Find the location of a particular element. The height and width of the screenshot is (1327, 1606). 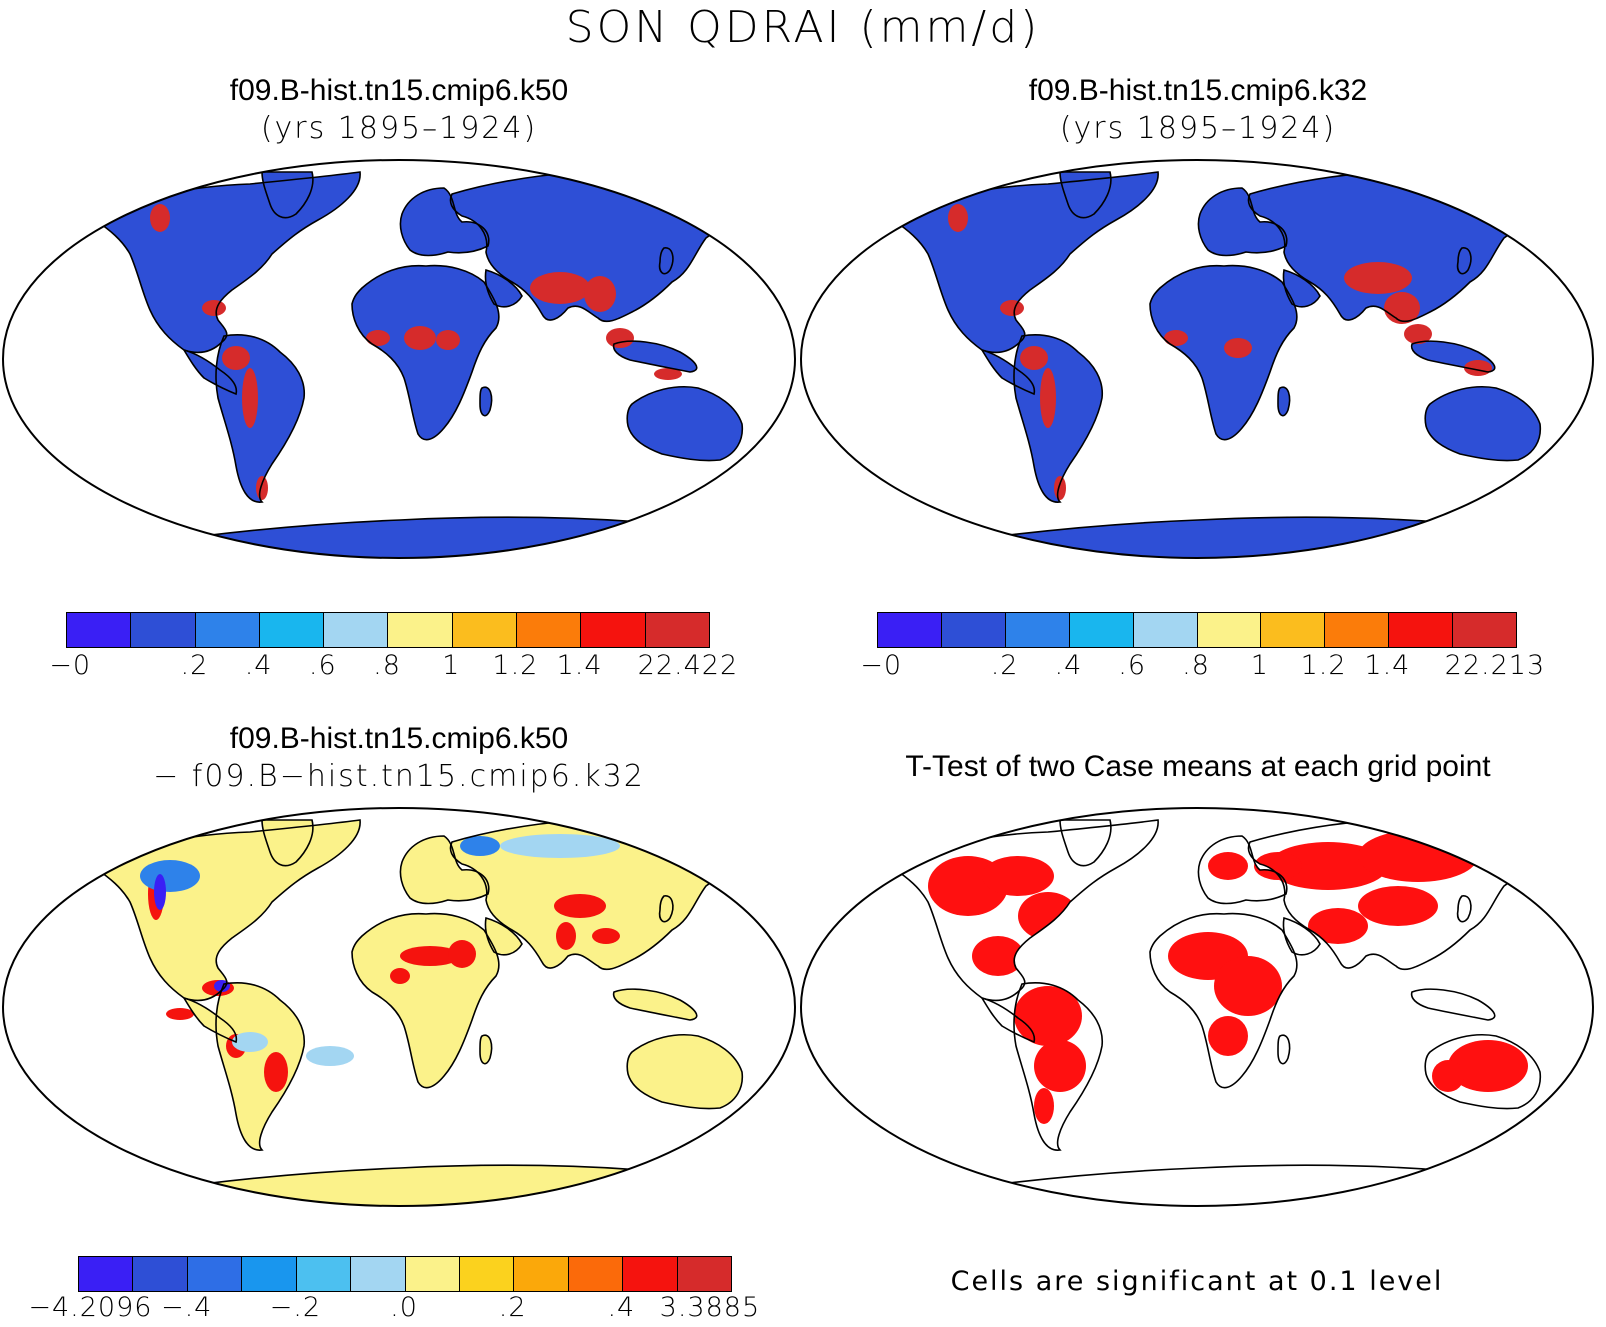

coastline-new-zealand is located at coordinates (758, 1104).